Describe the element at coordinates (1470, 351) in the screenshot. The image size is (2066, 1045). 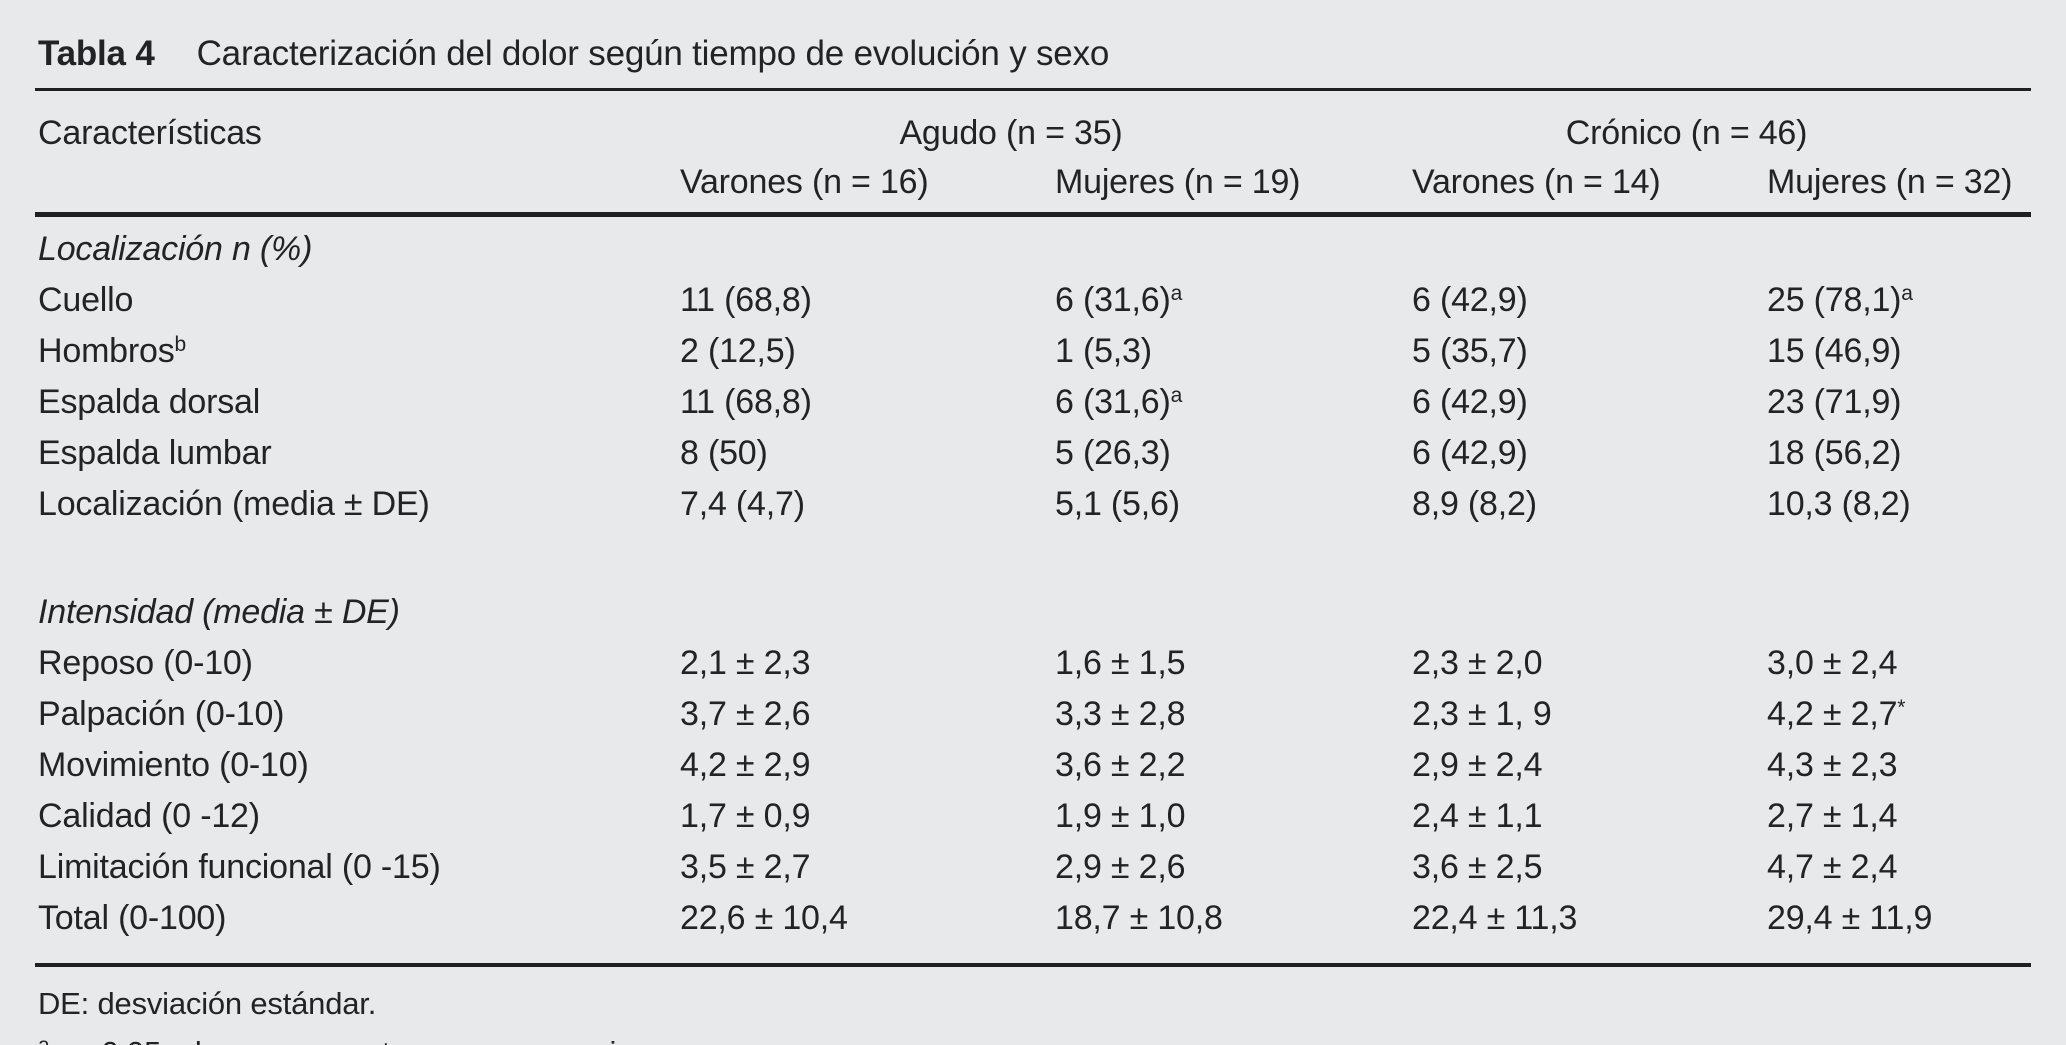
I see `value-cell: 5 (35,7)` at that location.